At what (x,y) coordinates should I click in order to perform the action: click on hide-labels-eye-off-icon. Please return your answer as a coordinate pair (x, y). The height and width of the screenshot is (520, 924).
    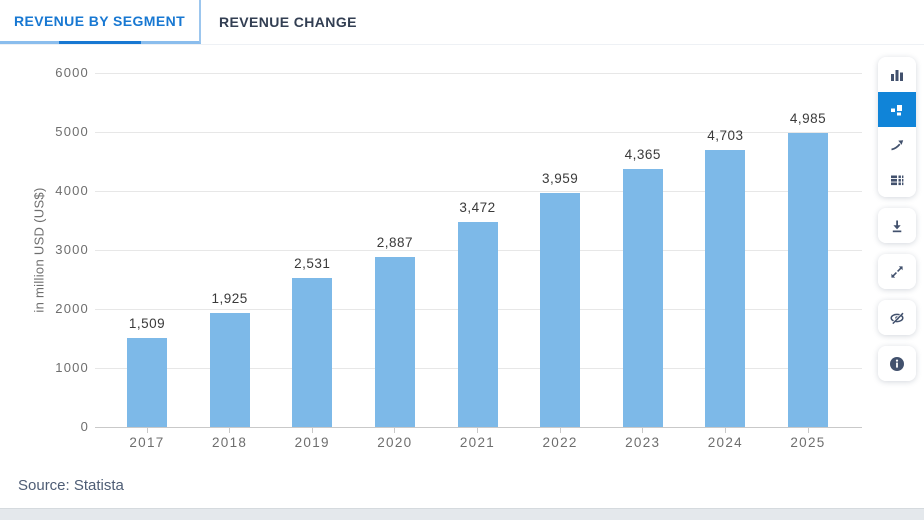
    Looking at the image, I should click on (897, 317).